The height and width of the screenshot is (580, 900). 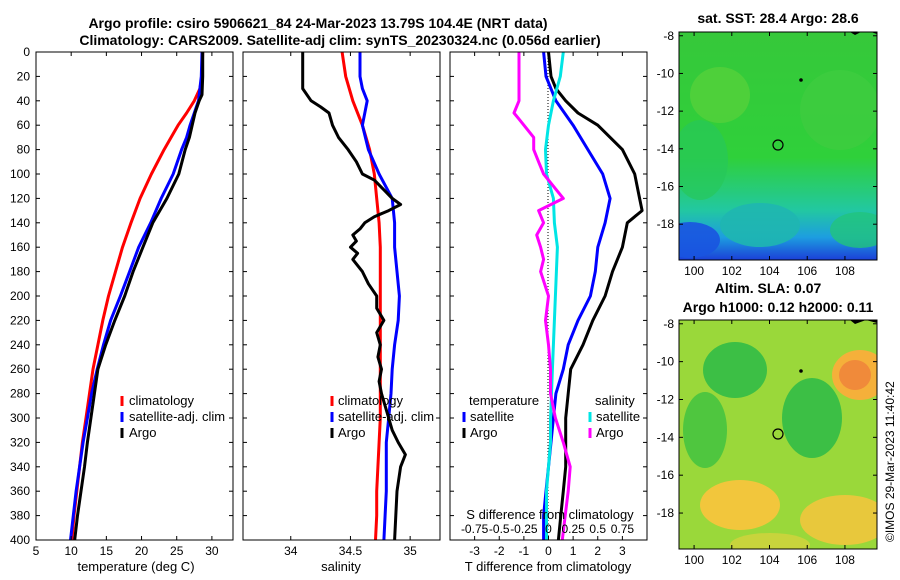 I want to click on depth-tick-label: 280, so click(x=20, y=394).